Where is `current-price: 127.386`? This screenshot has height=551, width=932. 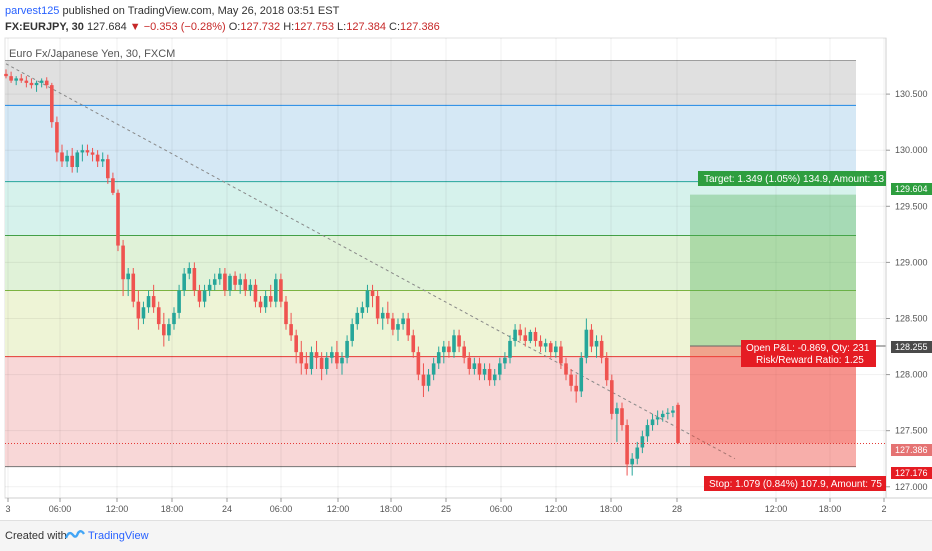
current-price: 127.386 is located at coordinates (911, 450).